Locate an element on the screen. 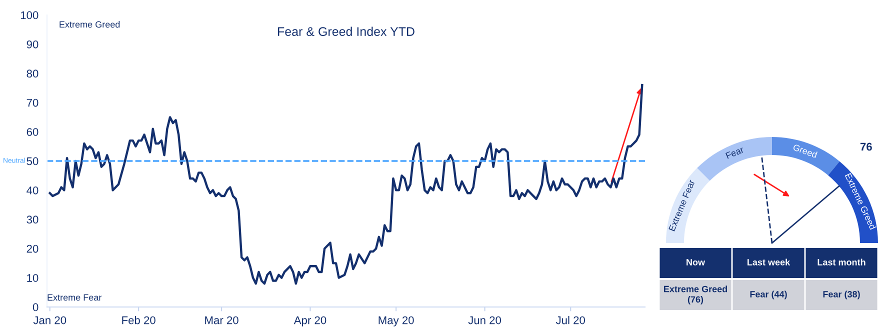  y-tick-label: 40 is located at coordinates (32, 190).